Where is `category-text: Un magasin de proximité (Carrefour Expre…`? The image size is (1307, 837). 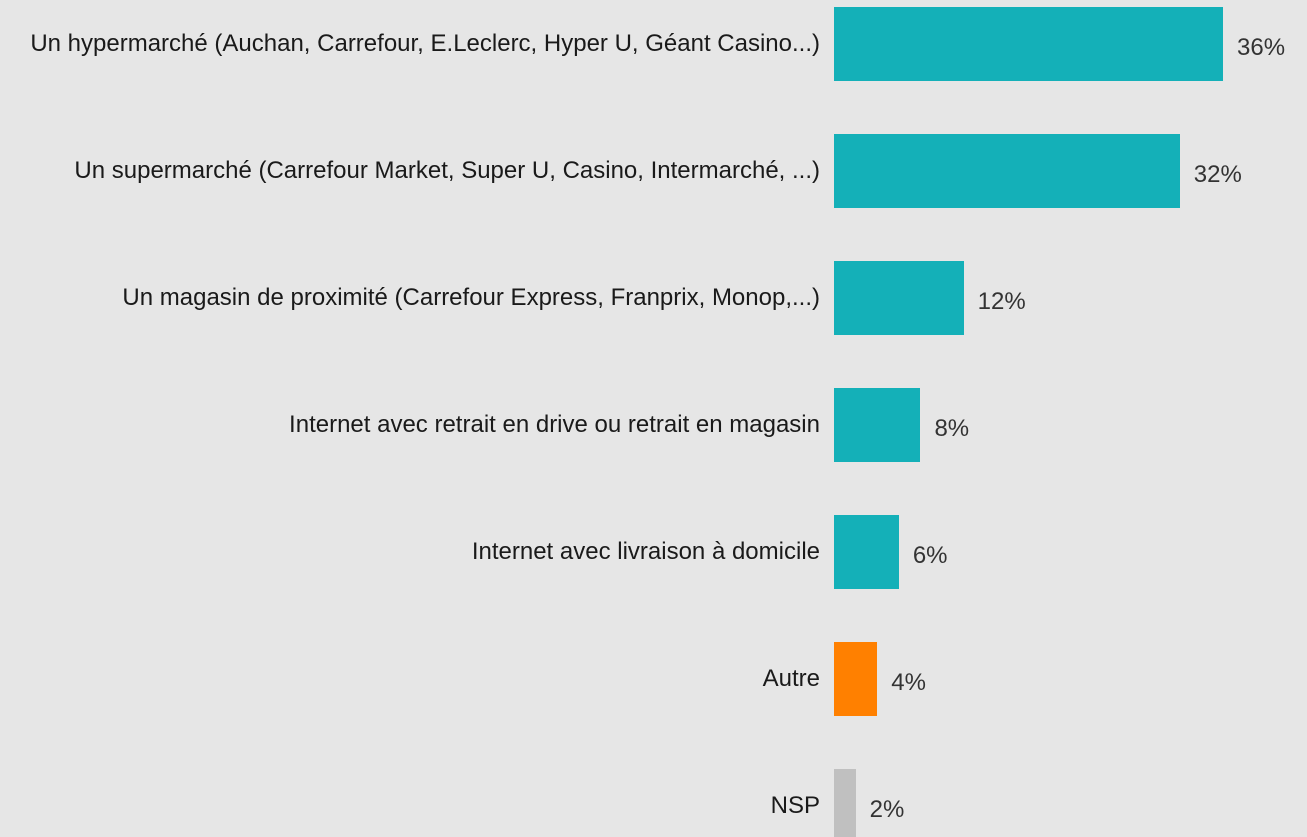 category-text: Un magasin de proximité (Carrefour Expre… is located at coordinates (471, 297).